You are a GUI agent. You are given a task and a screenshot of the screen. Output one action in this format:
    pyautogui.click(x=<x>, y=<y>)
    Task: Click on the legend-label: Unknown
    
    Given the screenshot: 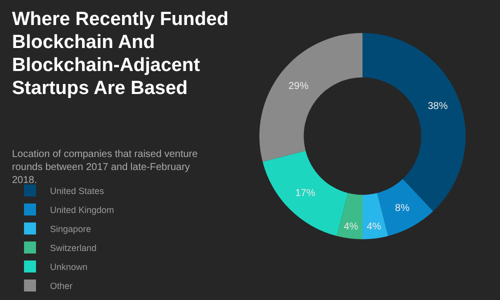 What is the action you would take?
    pyautogui.click(x=69, y=267)
    